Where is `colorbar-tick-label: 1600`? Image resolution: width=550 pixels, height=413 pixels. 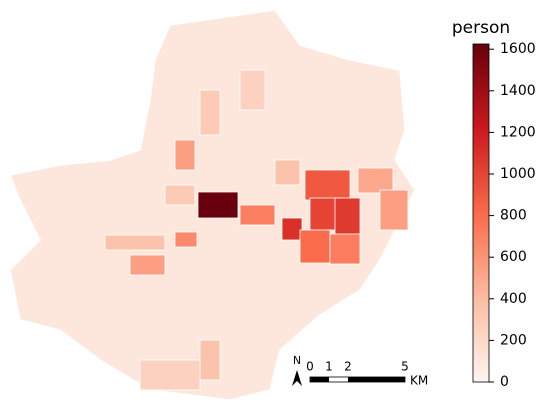 colorbar-tick-label: 1600 is located at coordinates (518, 49).